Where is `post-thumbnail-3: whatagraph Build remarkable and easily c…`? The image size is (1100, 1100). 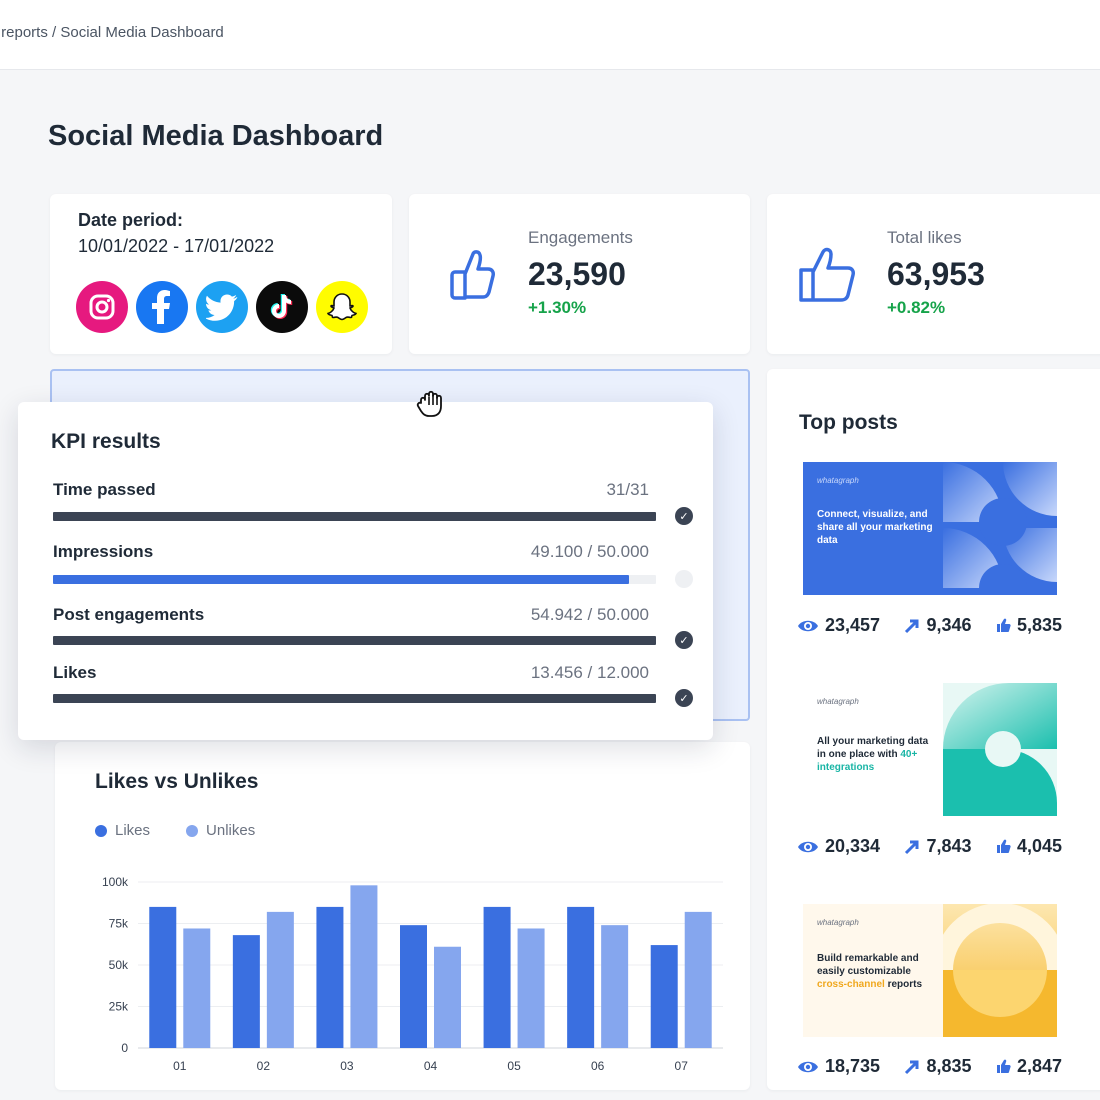
post-thumbnail-3: whatagraph Build remarkable and easily c… is located at coordinates (930, 970).